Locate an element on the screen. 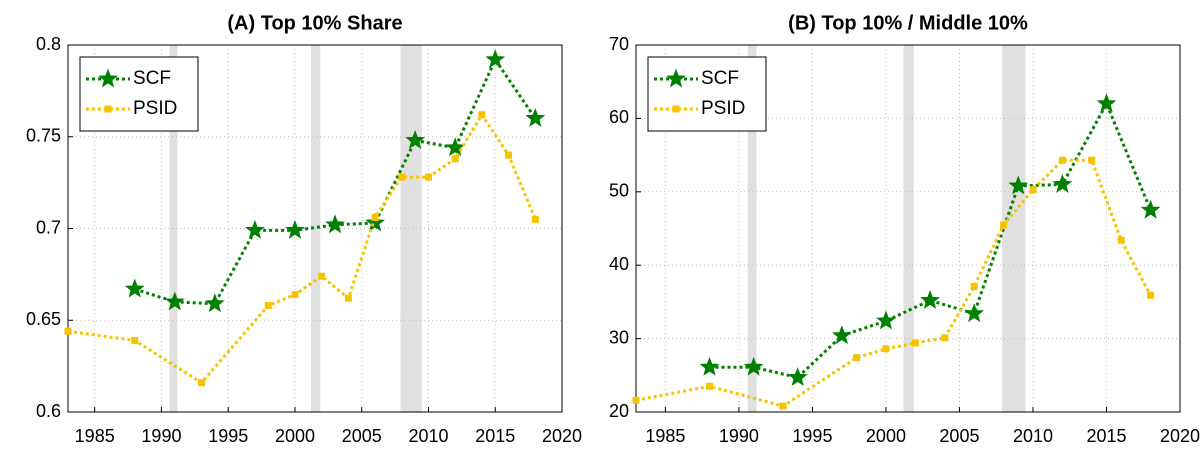 The height and width of the screenshot is (451, 1202). y-tick-label: 70 is located at coordinates (619, 44).